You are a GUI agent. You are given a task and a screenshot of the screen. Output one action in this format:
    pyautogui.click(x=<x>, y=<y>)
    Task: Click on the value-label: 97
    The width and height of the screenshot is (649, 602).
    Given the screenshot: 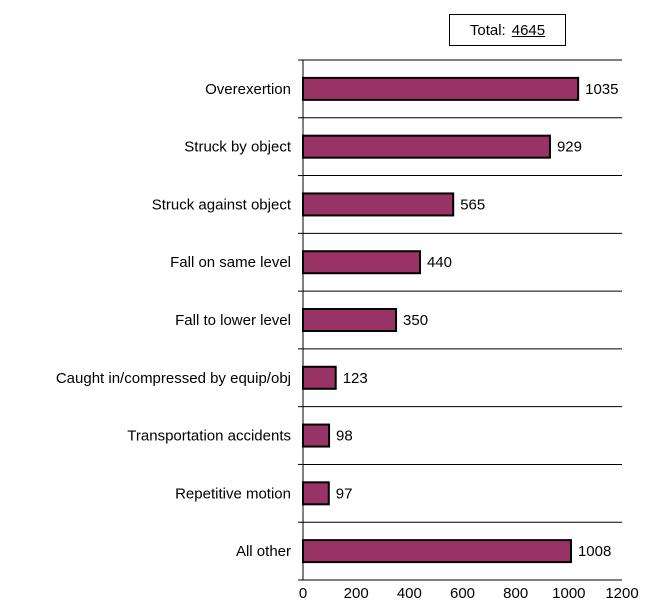 What is the action you would take?
    pyautogui.click(x=344, y=493)
    